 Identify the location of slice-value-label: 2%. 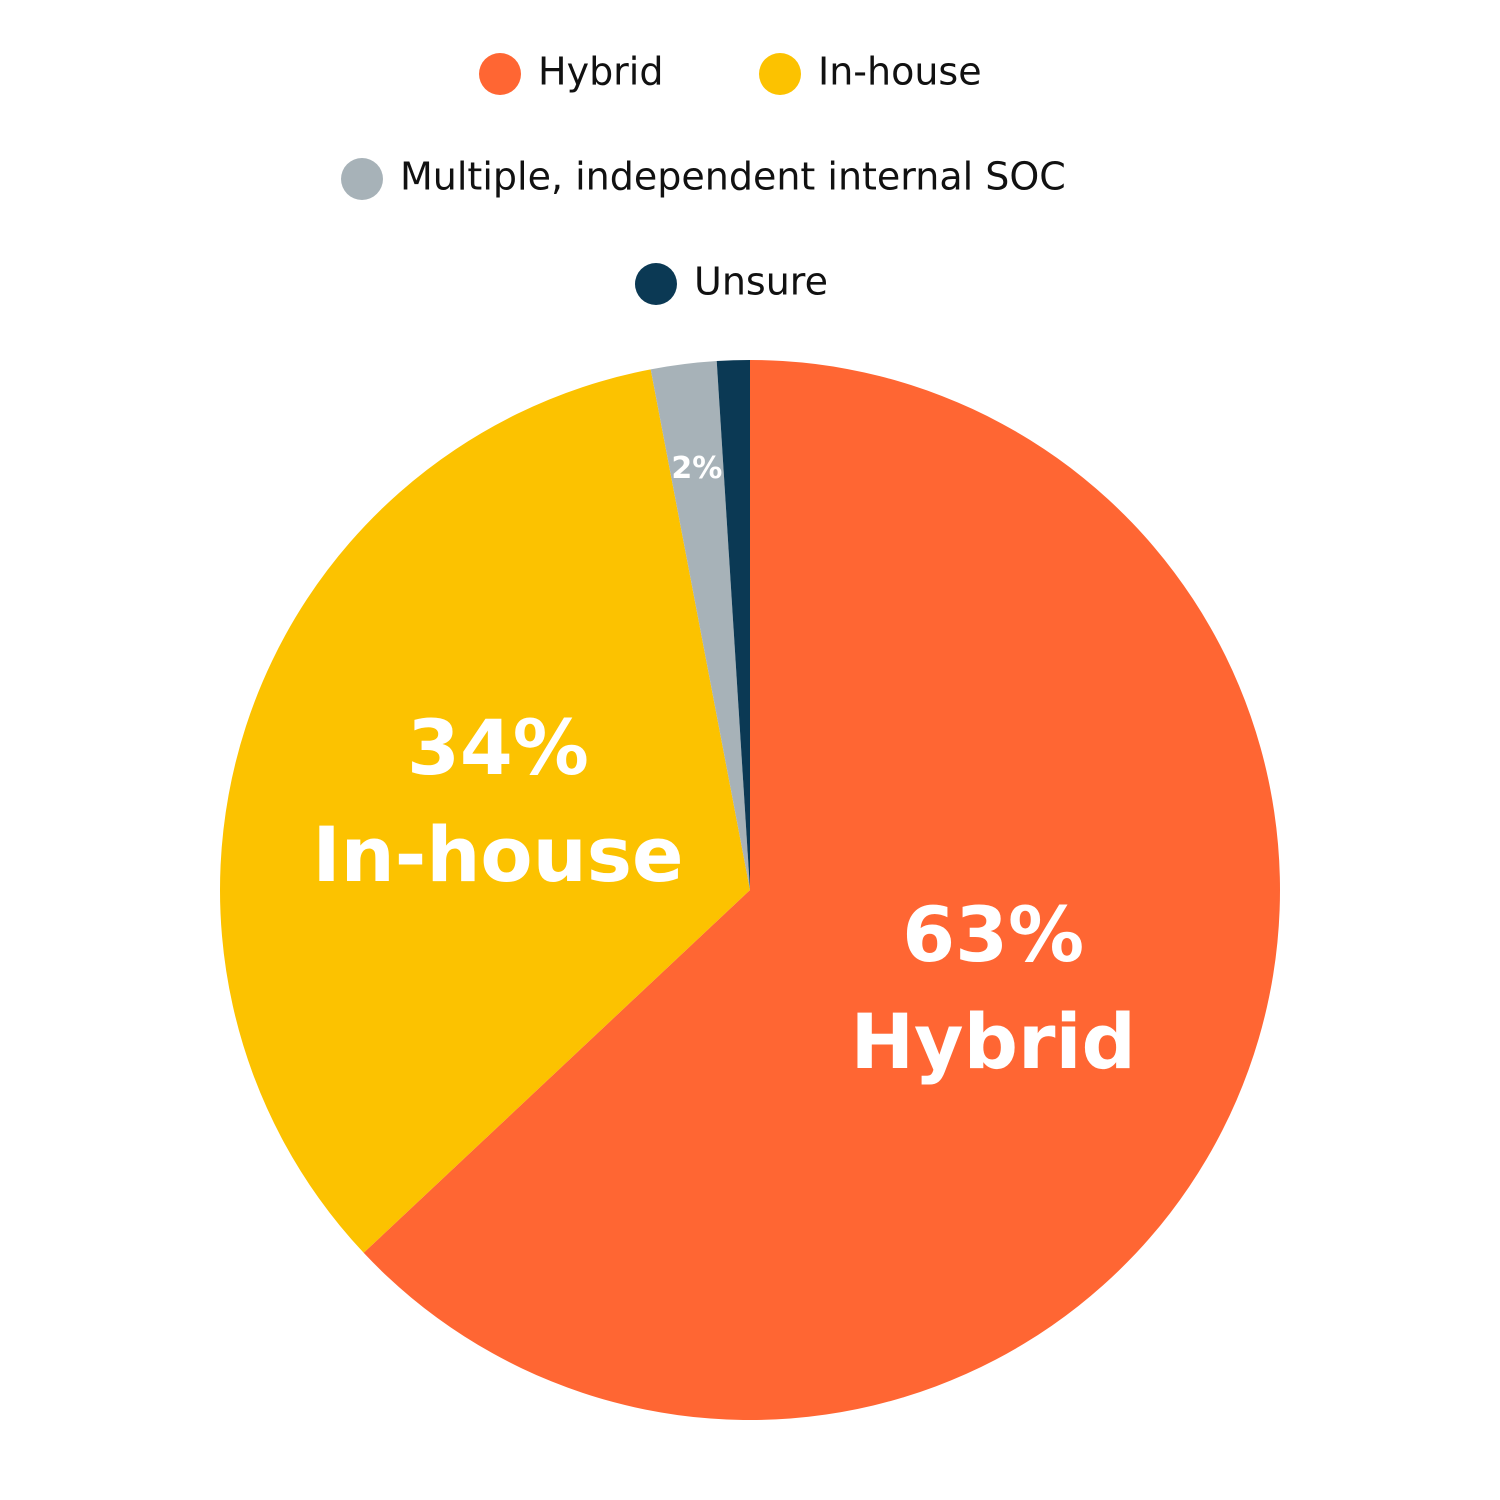
(696, 468).